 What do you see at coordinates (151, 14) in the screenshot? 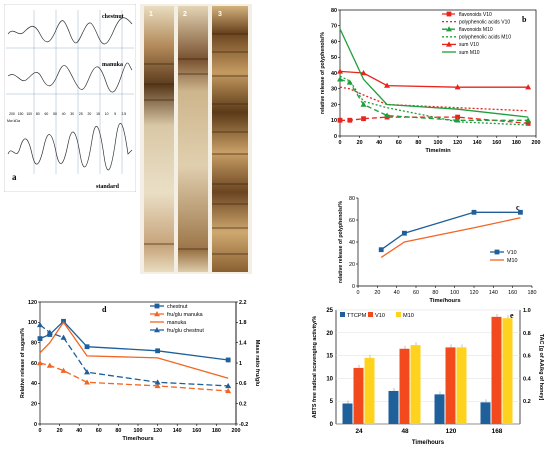
I see `gel-lane-label-1: 1` at bounding box center [151, 14].